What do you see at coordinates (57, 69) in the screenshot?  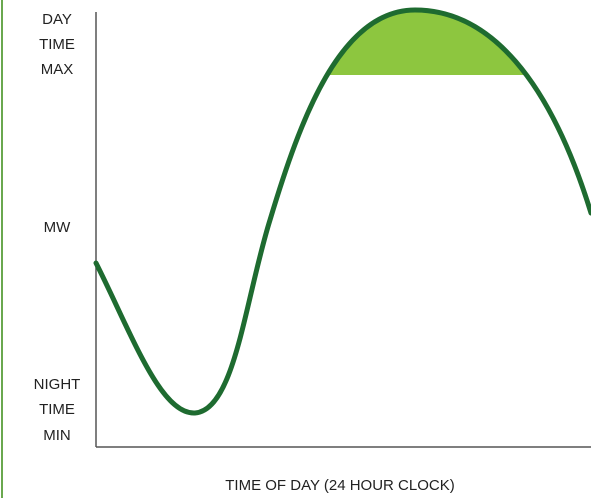 I see `y-label-max: MAX` at bounding box center [57, 69].